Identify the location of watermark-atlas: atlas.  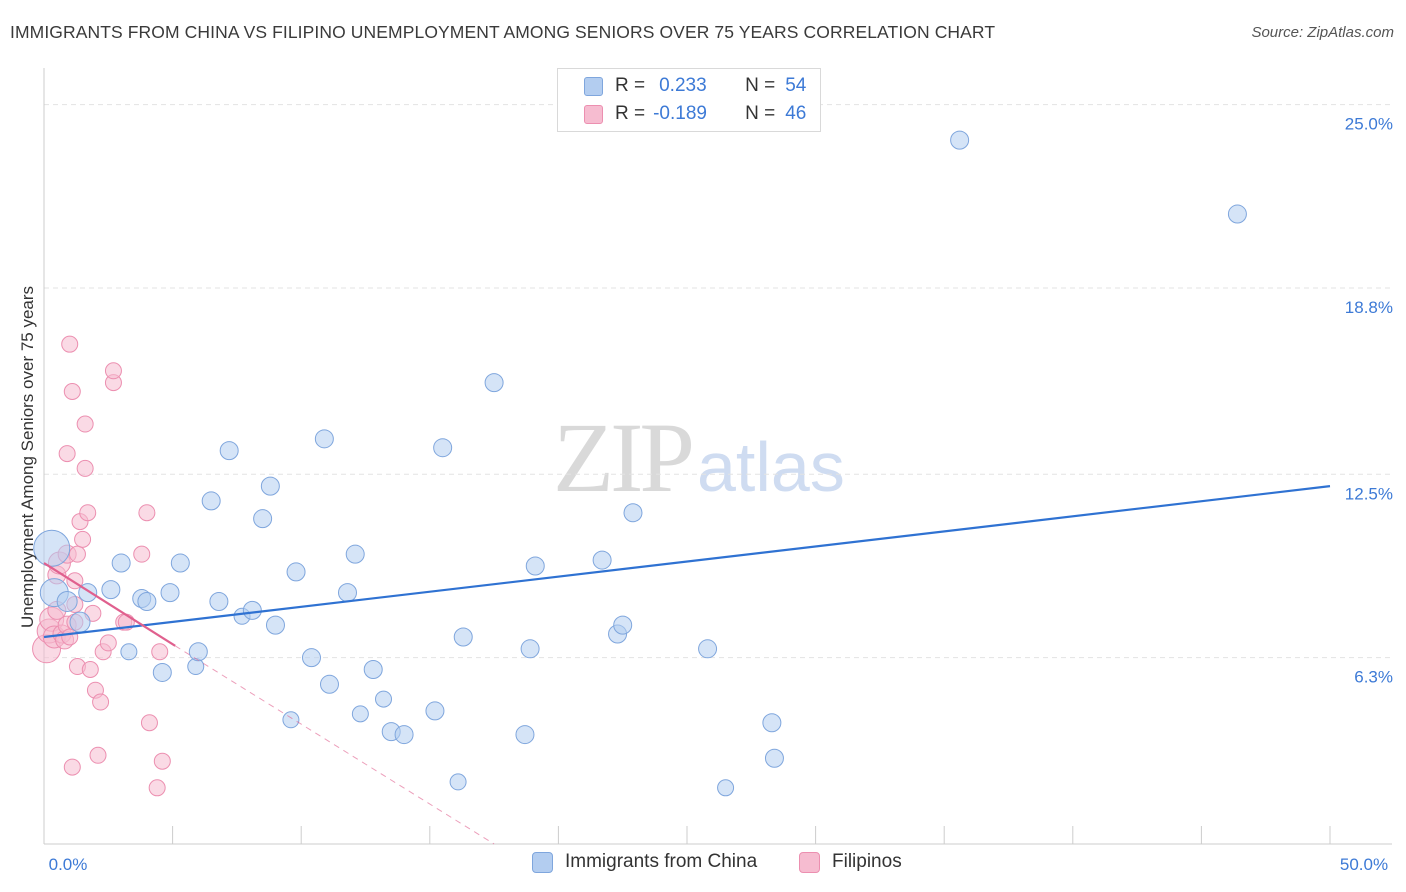
(771, 467).